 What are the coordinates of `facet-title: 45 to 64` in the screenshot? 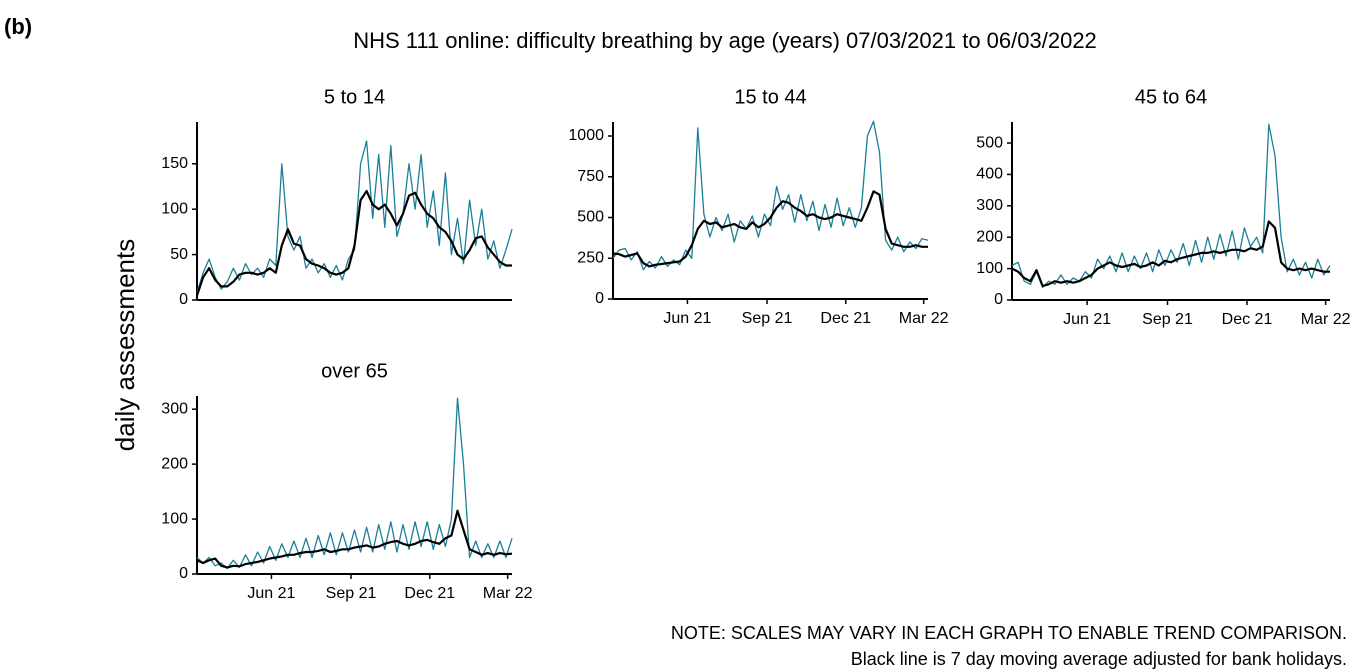 It's located at (1171, 97).